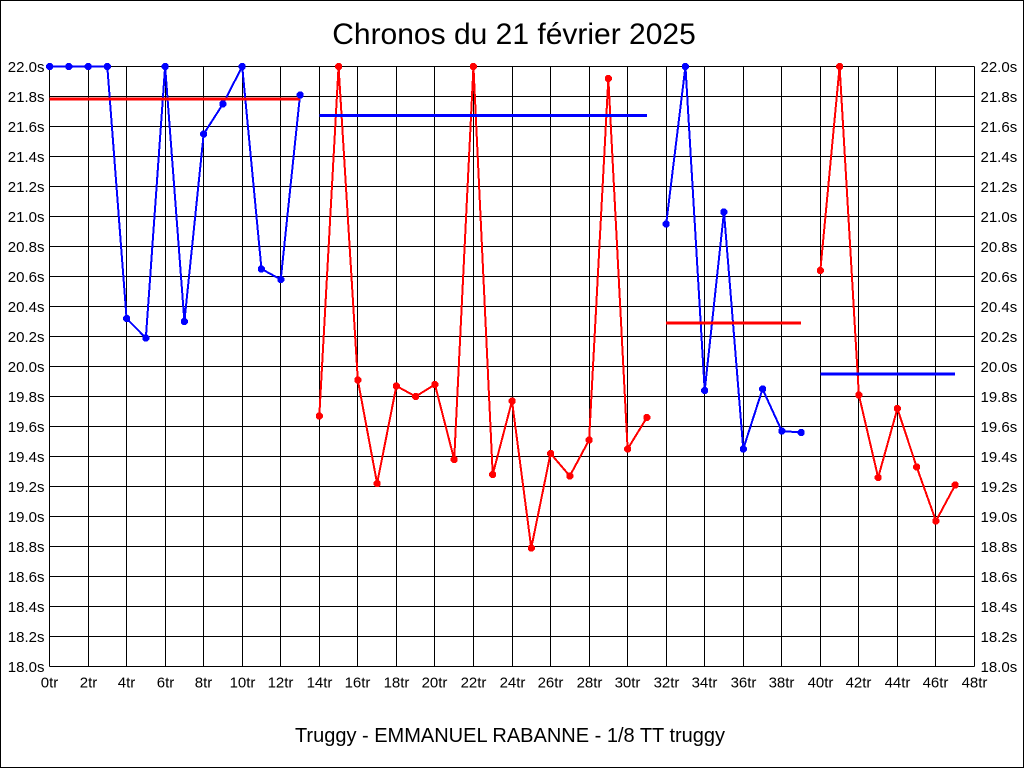 The height and width of the screenshot is (768, 1024). What do you see at coordinates (397, 683) in the screenshot?
I see `svg-text: 18tr` at bounding box center [397, 683].